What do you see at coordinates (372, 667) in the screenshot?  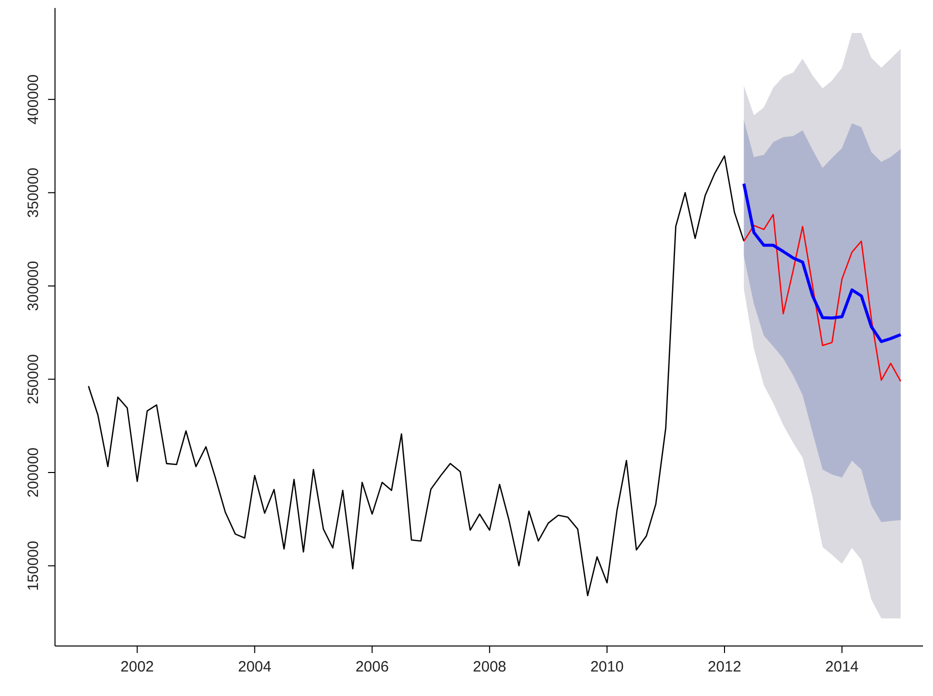 I see `x-tick-label: 2006` at bounding box center [372, 667].